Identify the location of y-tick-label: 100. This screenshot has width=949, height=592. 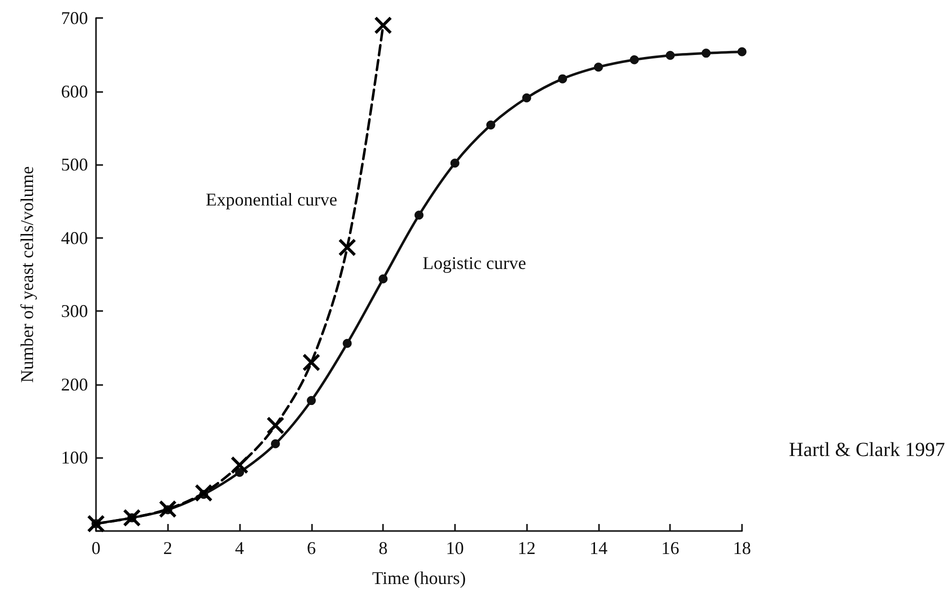
(74, 458).